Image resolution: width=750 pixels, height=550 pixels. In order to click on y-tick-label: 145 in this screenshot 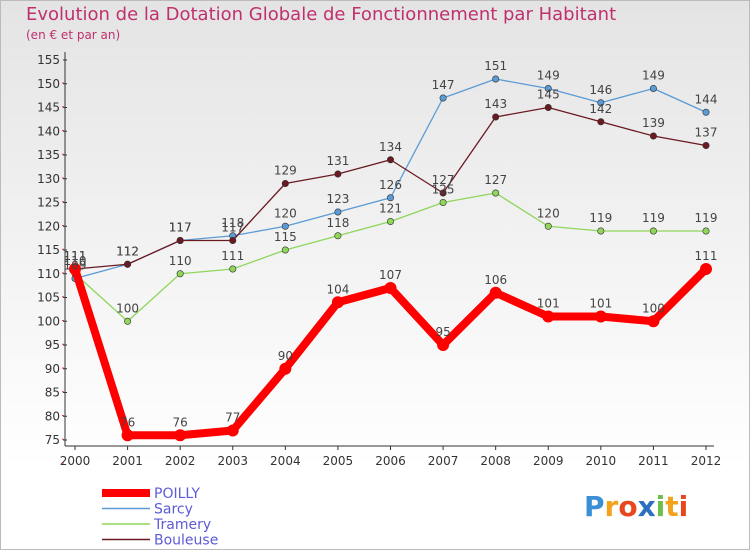, I will do `click(48, 108)`.